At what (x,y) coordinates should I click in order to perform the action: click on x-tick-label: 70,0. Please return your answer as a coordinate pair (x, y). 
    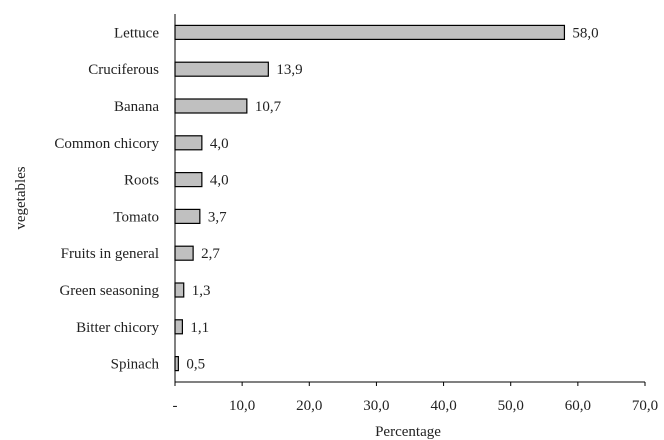
    Looking at the image, I should click on (645, 406).